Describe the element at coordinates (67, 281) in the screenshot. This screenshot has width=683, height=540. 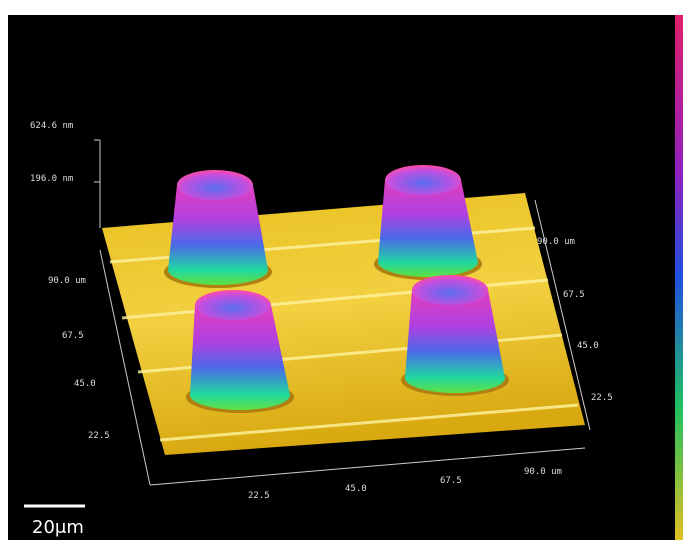
I see `y-label: 90.0 um` at that location.